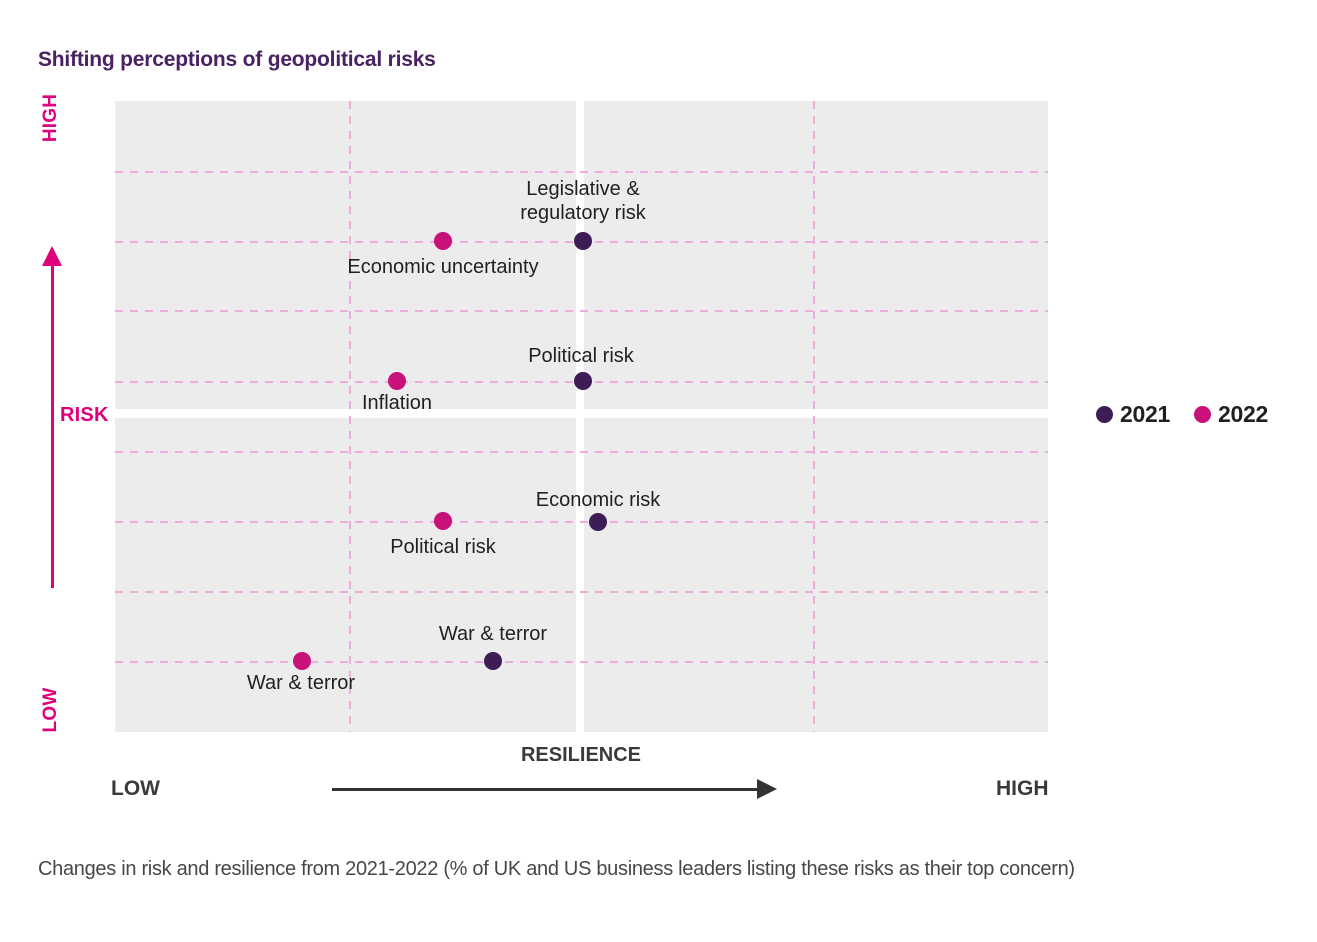  Describe the element at coordinates (345, 255) in the screenshot. I see `quadrant-top-left` at that location.